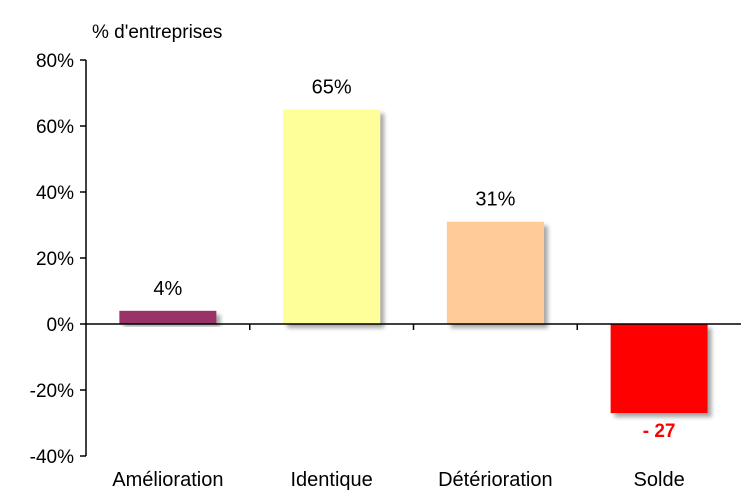  I want to click on y-tick-label: -20%, so click(52, 391).